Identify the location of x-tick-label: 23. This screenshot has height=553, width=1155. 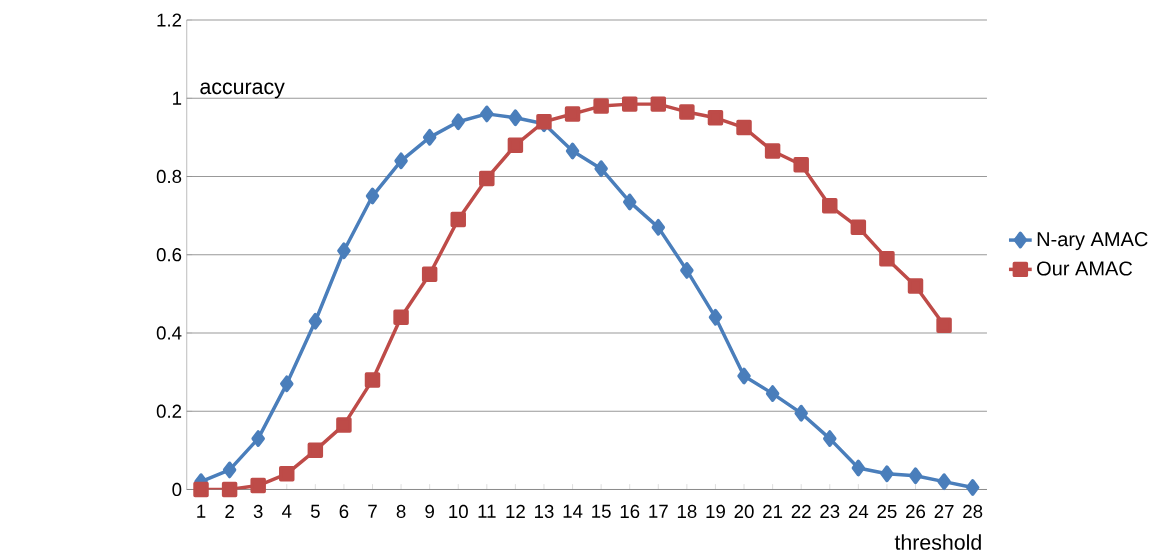
(830, 511).